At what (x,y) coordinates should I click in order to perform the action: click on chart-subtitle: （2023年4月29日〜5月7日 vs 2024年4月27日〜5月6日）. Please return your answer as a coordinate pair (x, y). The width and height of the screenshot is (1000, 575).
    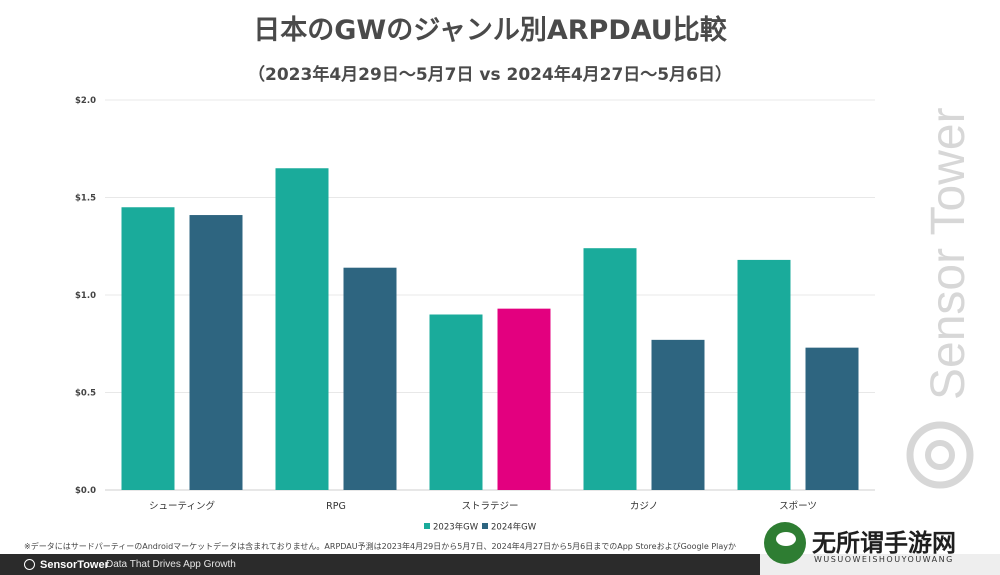
    Looking at the image, I should click on (490, 75).